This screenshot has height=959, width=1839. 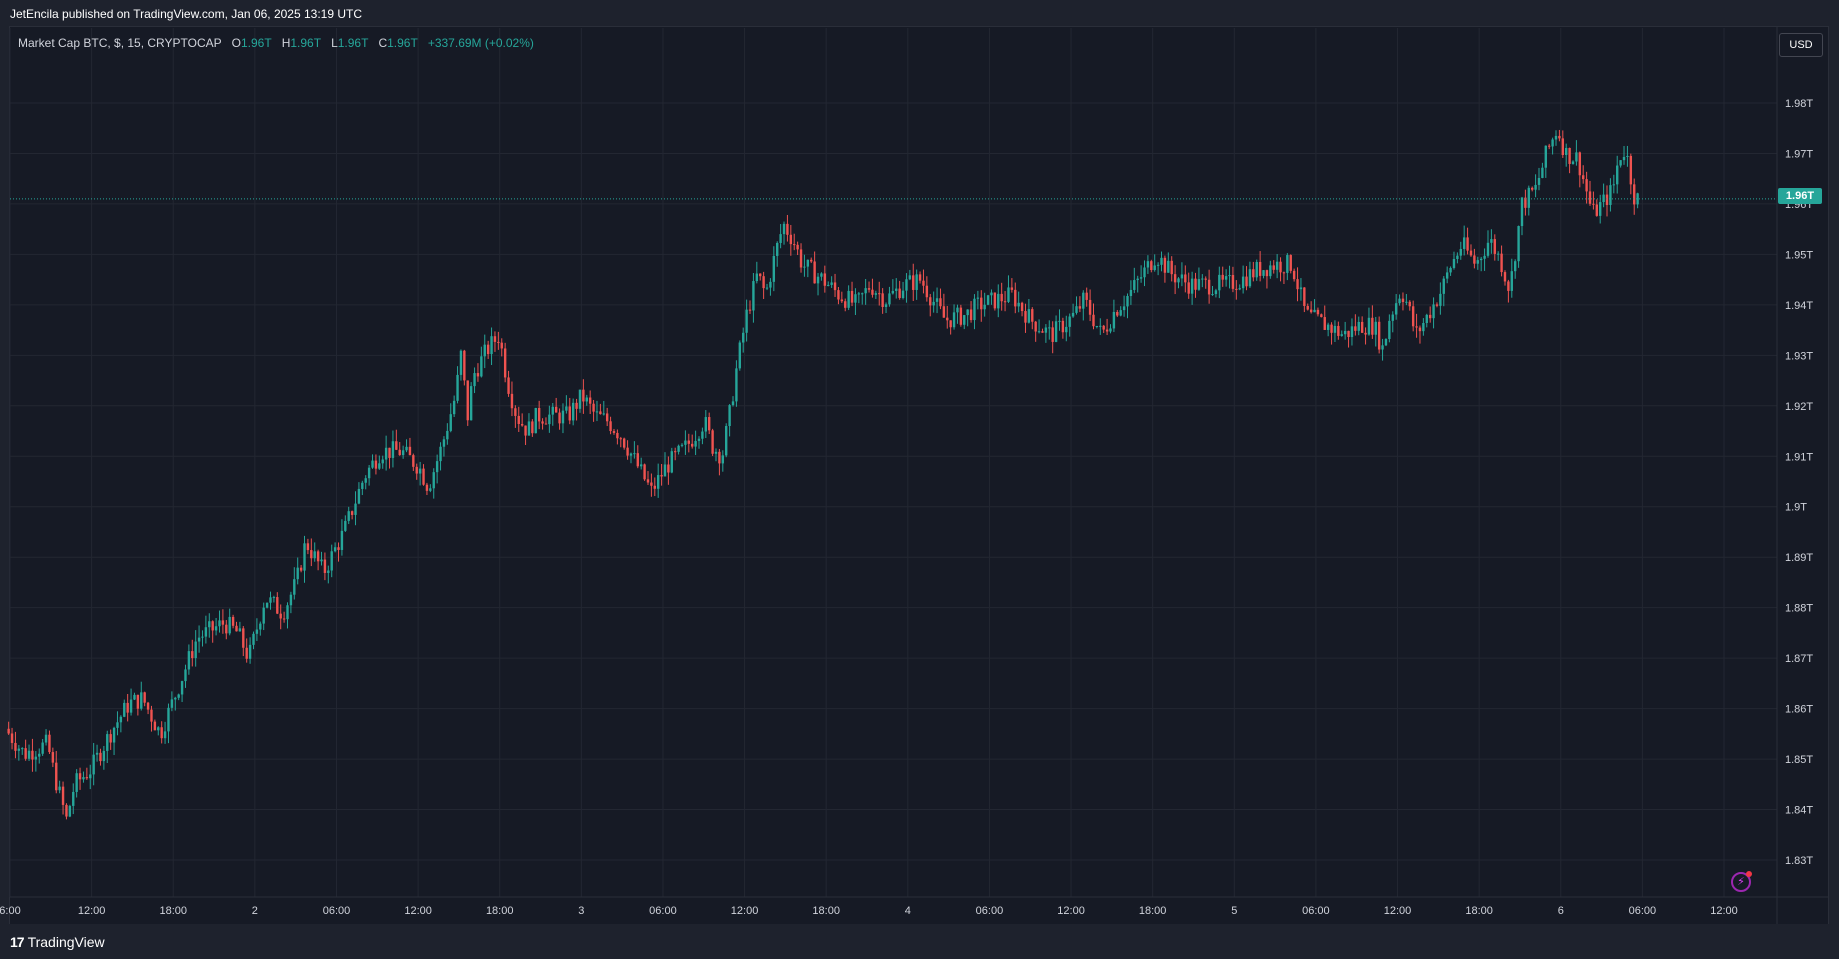 What do you see at coordinates (745, 911) in the screenshot?
I see `x-tick-label: 12:00` at bounding box center [745, 911].